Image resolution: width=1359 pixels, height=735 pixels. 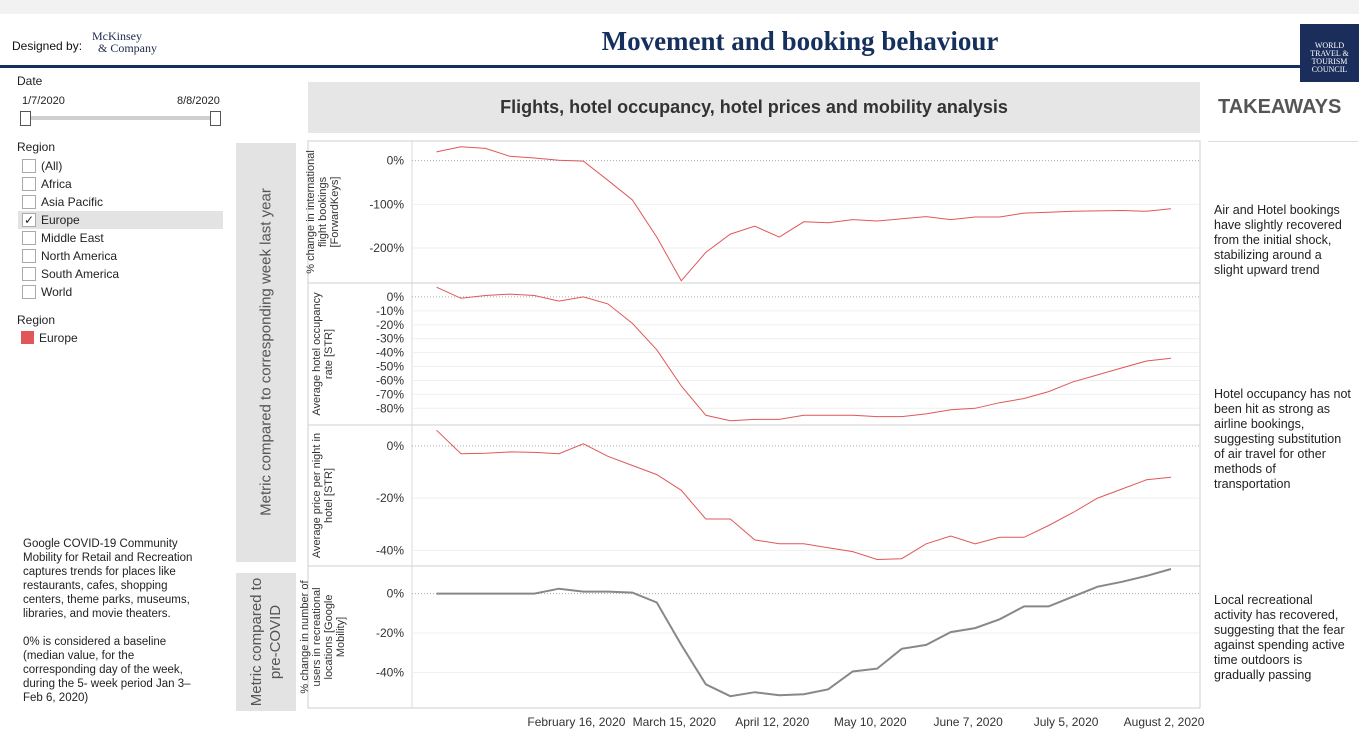 I want to click on y-axis-title: users in recreational, so click(x=317, y=636).